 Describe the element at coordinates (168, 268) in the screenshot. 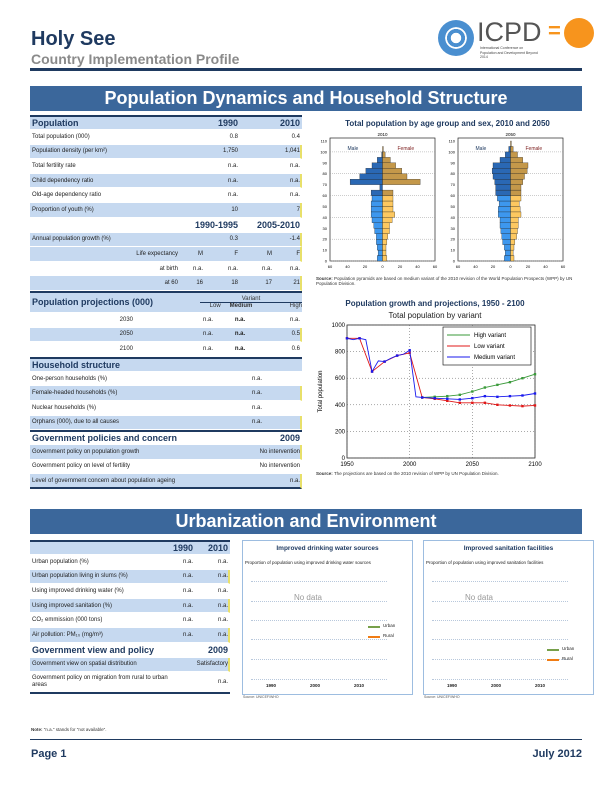

I see `table-cell: at birth` at that location.